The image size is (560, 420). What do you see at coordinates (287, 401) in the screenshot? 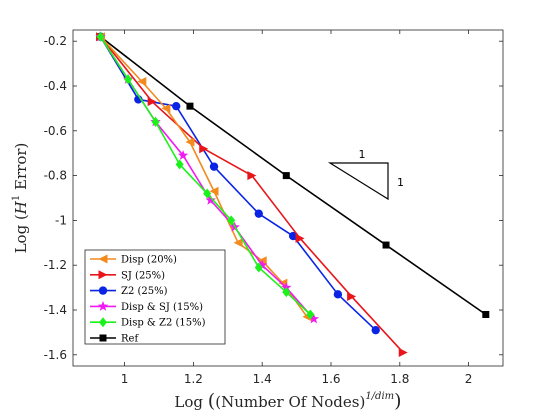
I see `x-axis-label: Log ((Number Of Nodes)1/dim)` at bounding box center [287, 401].